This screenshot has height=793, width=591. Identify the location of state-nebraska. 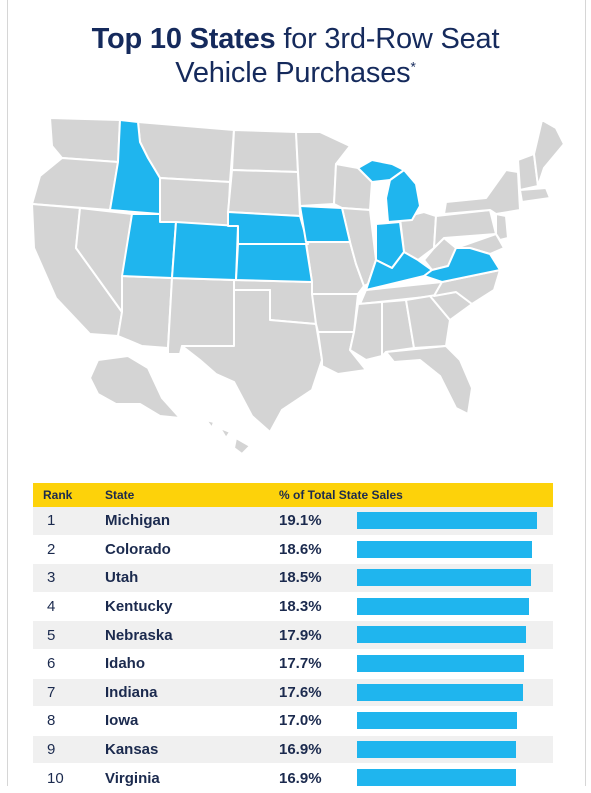
(268, 228).